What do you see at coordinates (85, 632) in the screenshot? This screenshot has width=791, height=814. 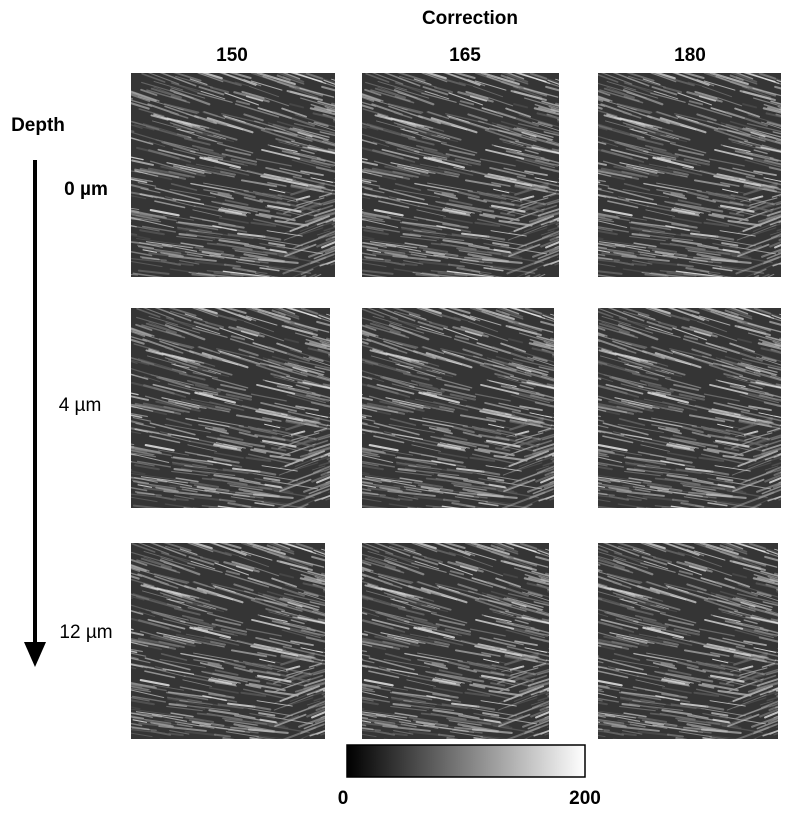 I see `row-label: 12 µm` at bounding box center [85, 632].